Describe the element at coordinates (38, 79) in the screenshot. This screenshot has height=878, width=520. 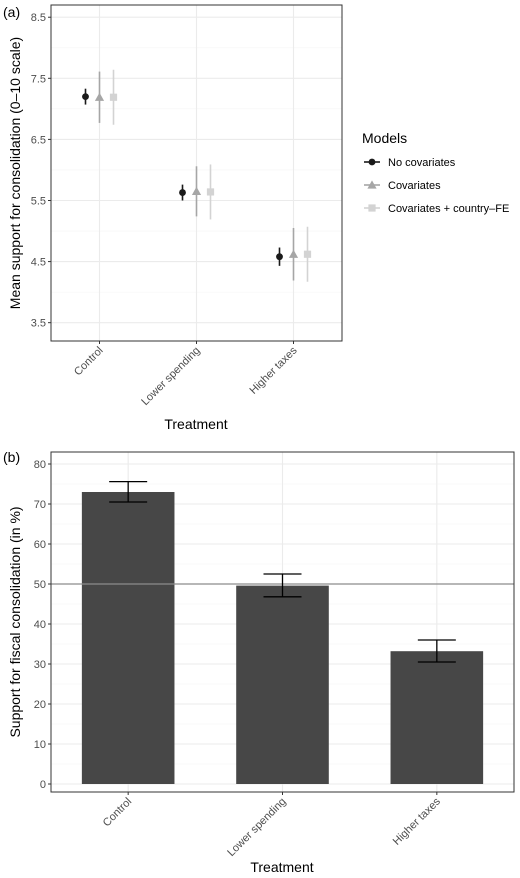
I see `y-tick-label: 7.5` at that location.